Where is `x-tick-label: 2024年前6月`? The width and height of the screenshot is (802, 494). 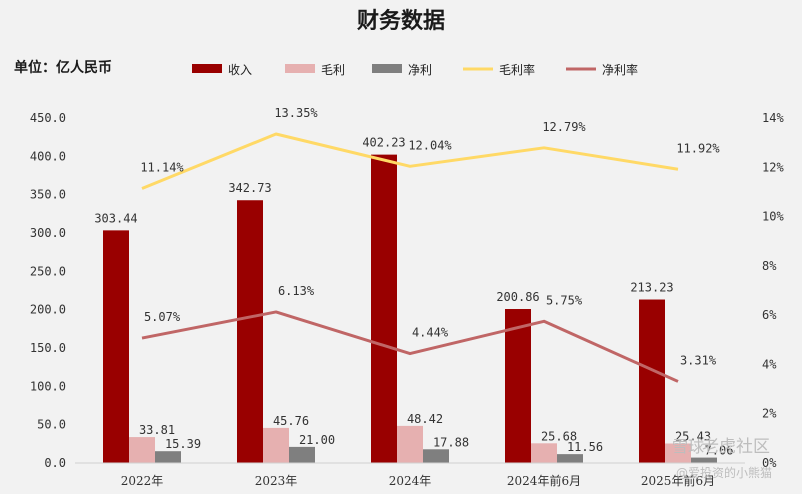
x-tick-label: 2024年前6月 is located at coordinates (544, 480).